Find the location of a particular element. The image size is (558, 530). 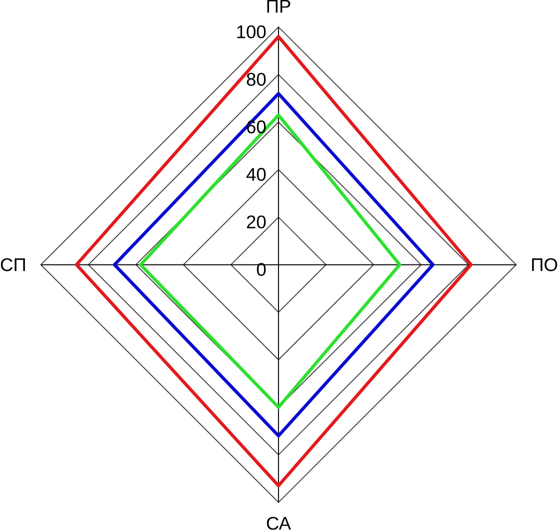

y-tick-label: 40 is located at coordinates (256, 174).